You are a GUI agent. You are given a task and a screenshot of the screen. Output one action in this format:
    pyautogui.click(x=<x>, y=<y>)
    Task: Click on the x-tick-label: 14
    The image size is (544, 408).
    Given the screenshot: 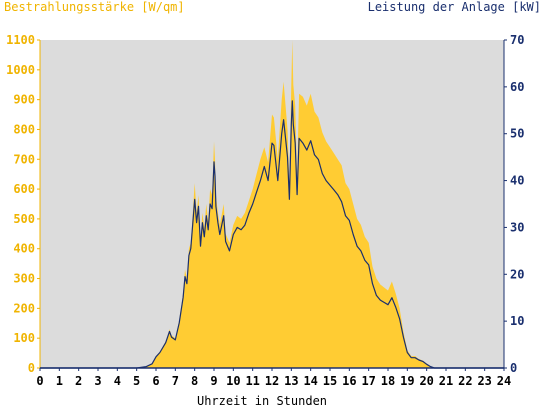 What is the action you would take?
    pyautogui.click(x=310, y=381)
    